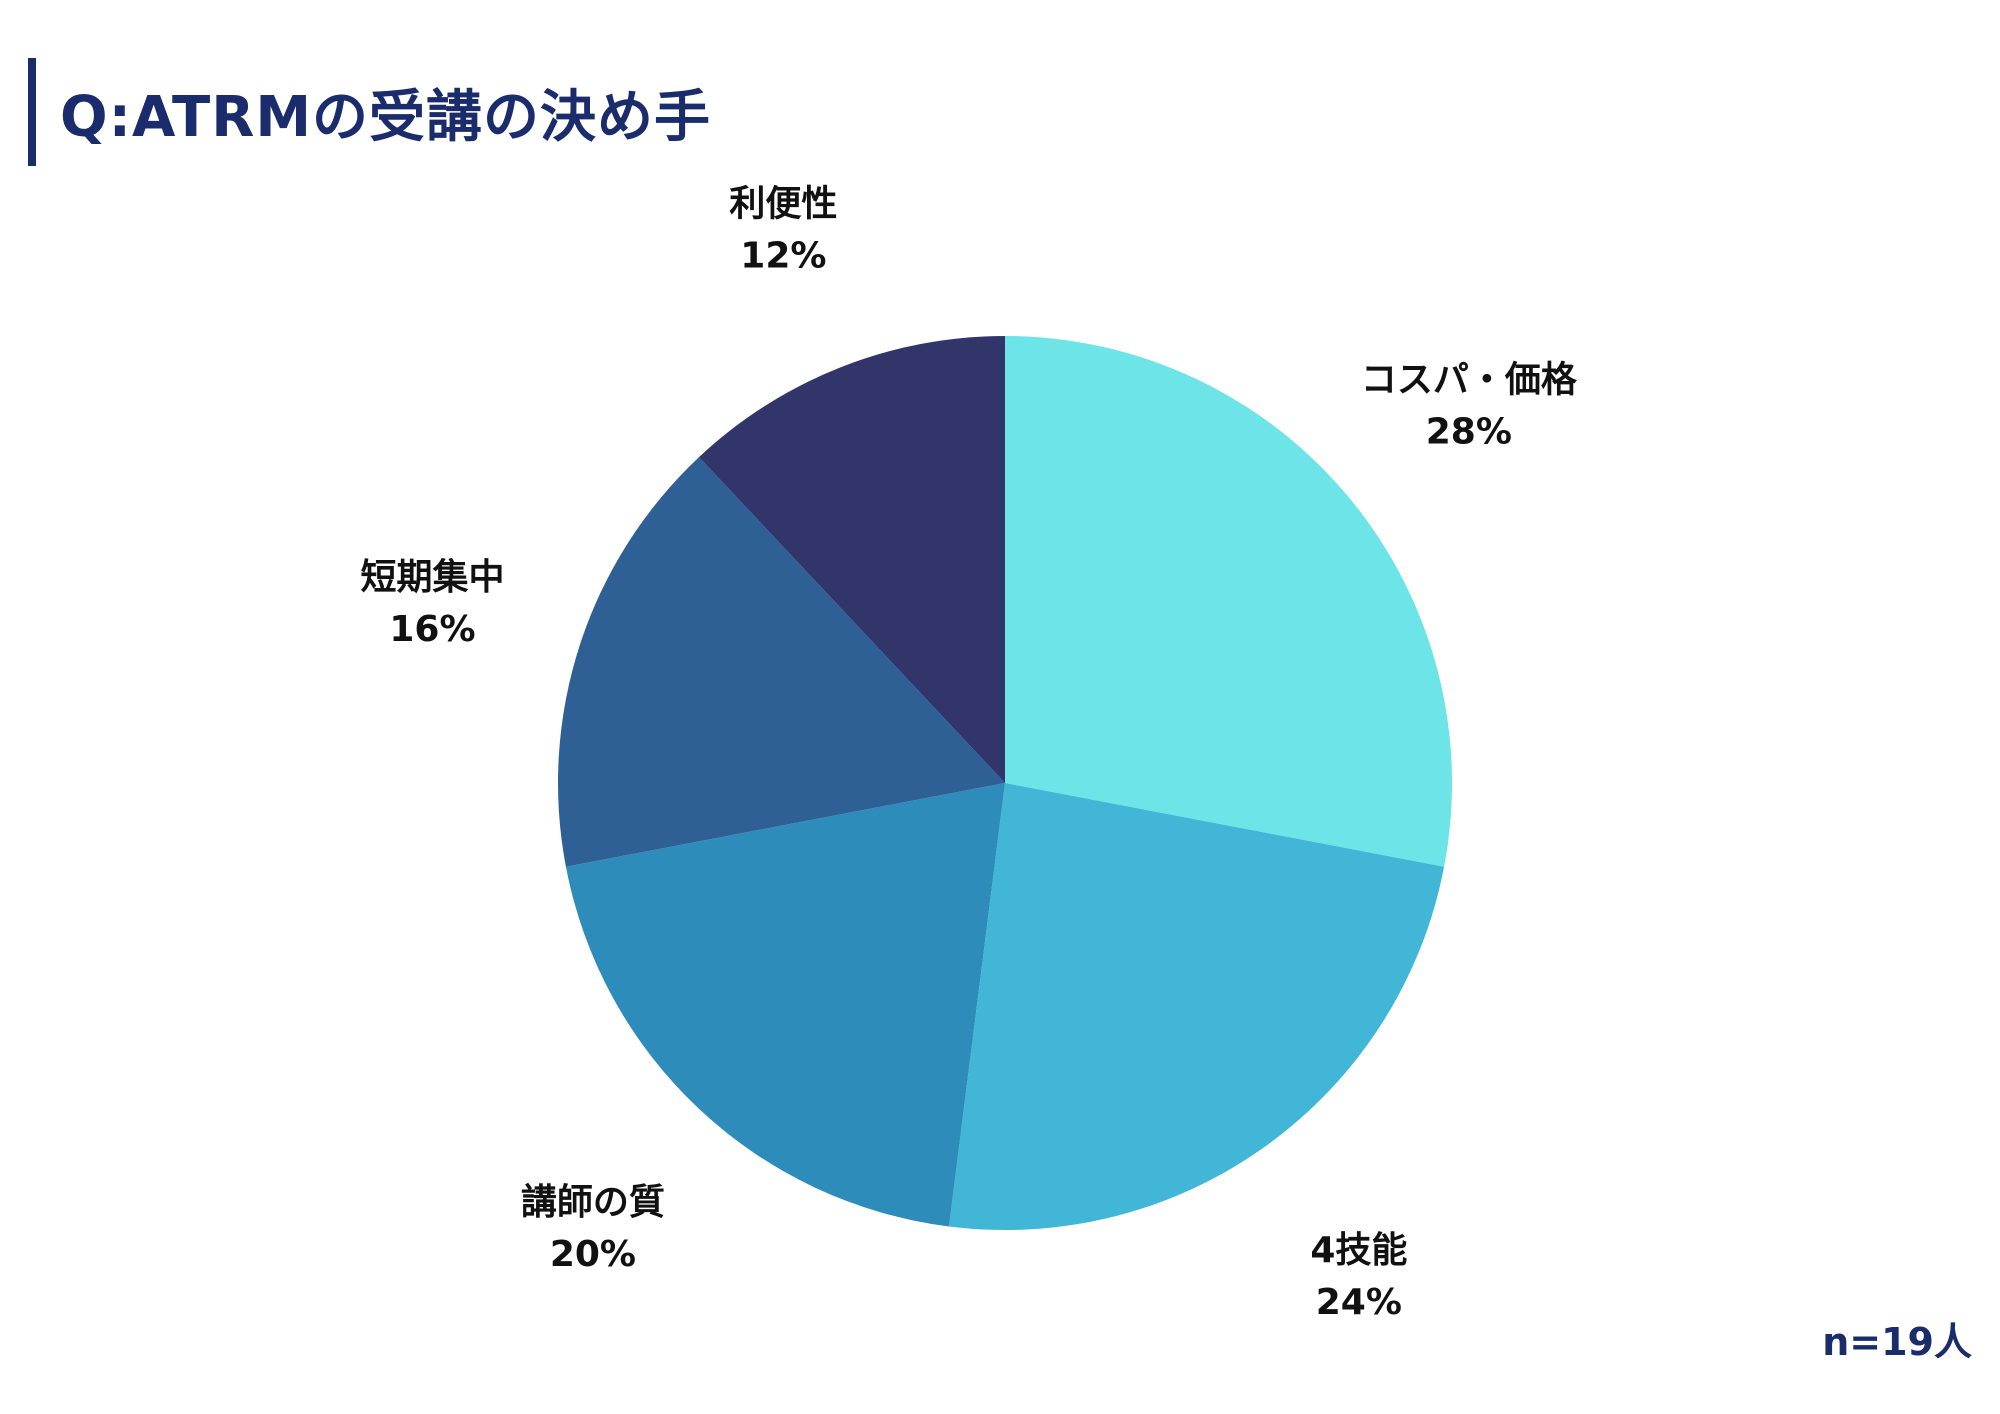  What do you see at coordinates (1469, 405) in the screenshot?
I see `slice-label-group-0: コスパ・価格 28%` at bounding box center [1469, 405].